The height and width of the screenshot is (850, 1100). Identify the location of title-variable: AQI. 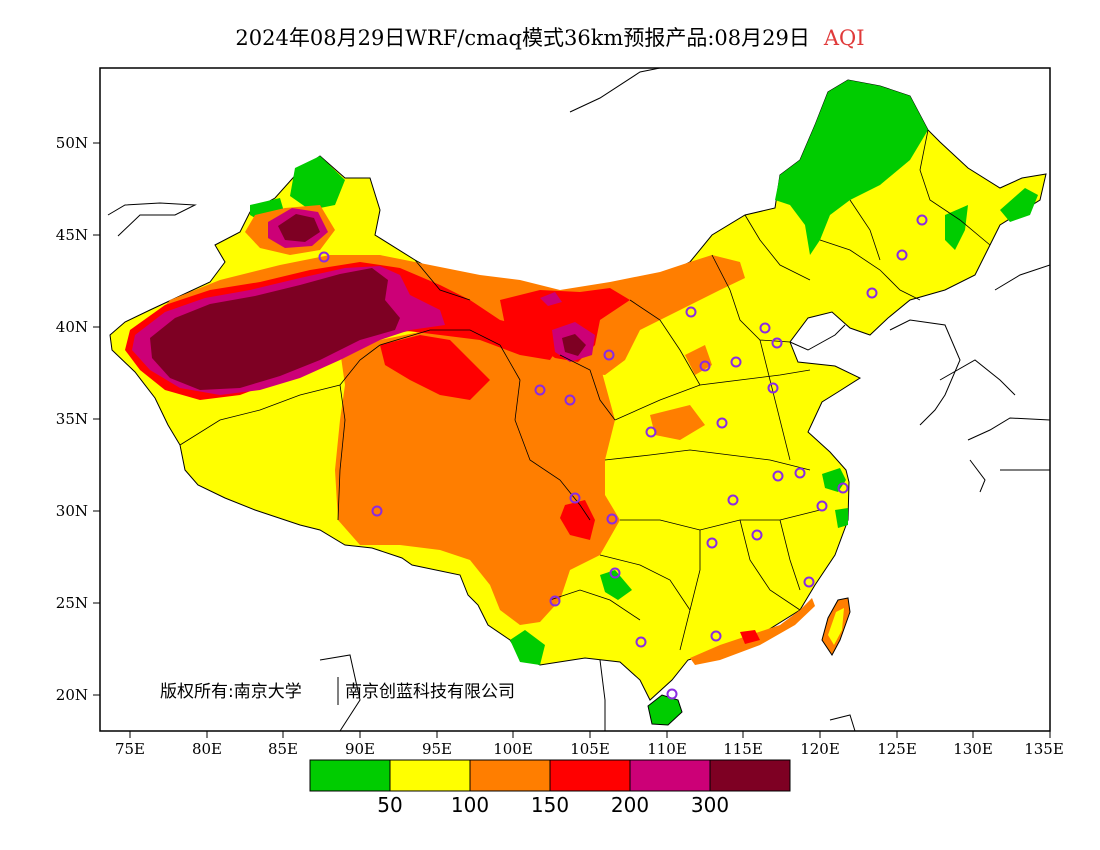
(844, 38).